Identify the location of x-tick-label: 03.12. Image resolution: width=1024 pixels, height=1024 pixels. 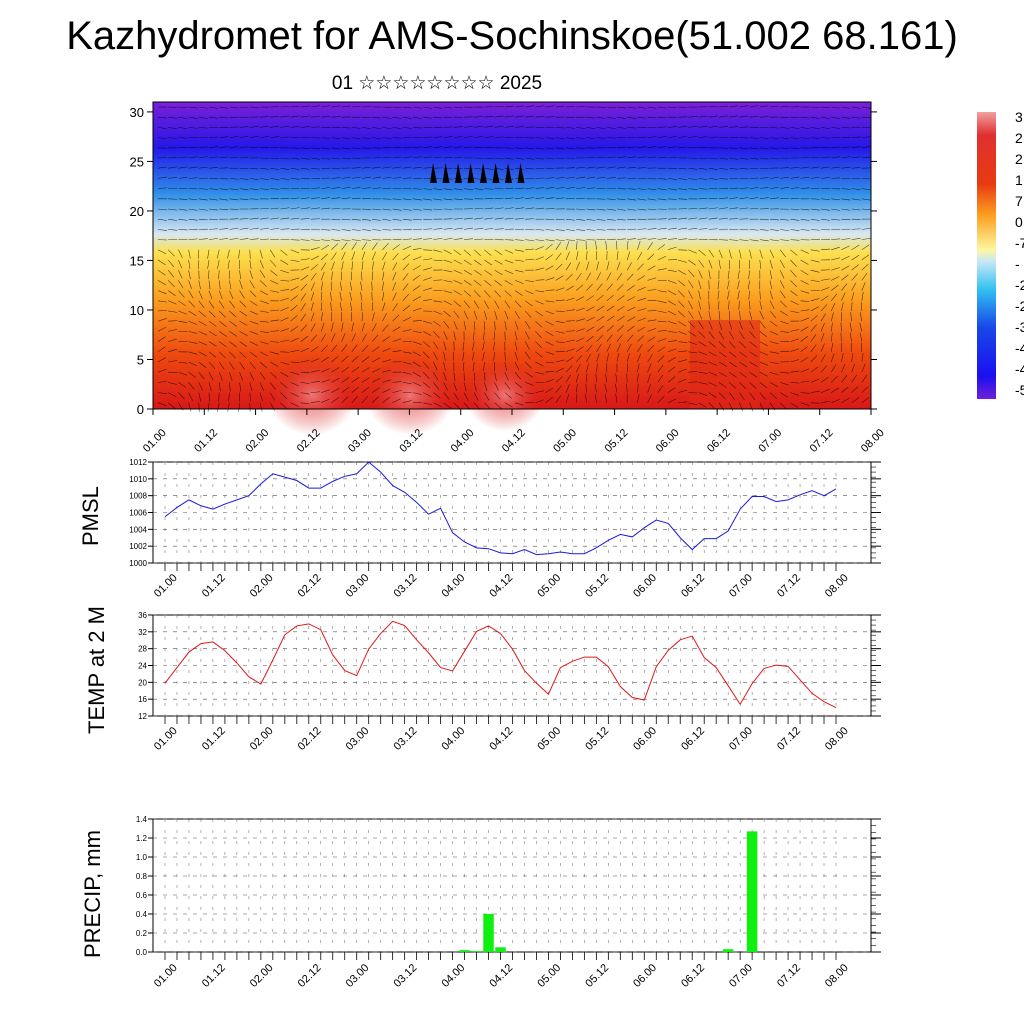
(406, 739).